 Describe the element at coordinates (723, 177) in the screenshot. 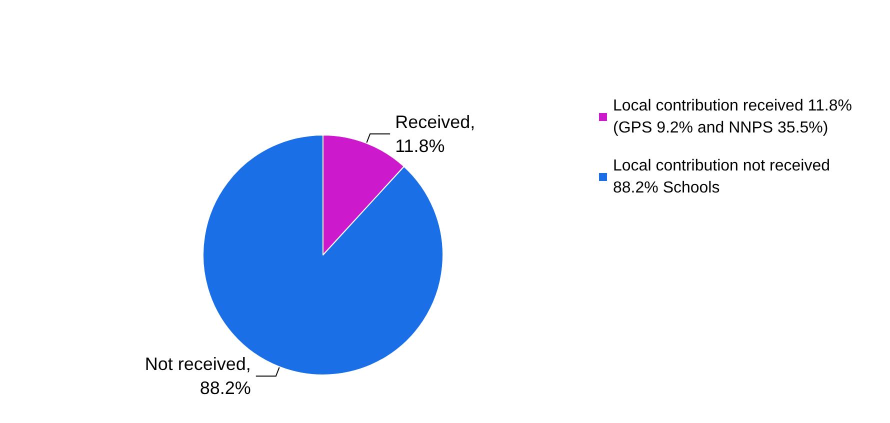

I see `legend-label: Local contribution not received 88.2% Schools` at that location.